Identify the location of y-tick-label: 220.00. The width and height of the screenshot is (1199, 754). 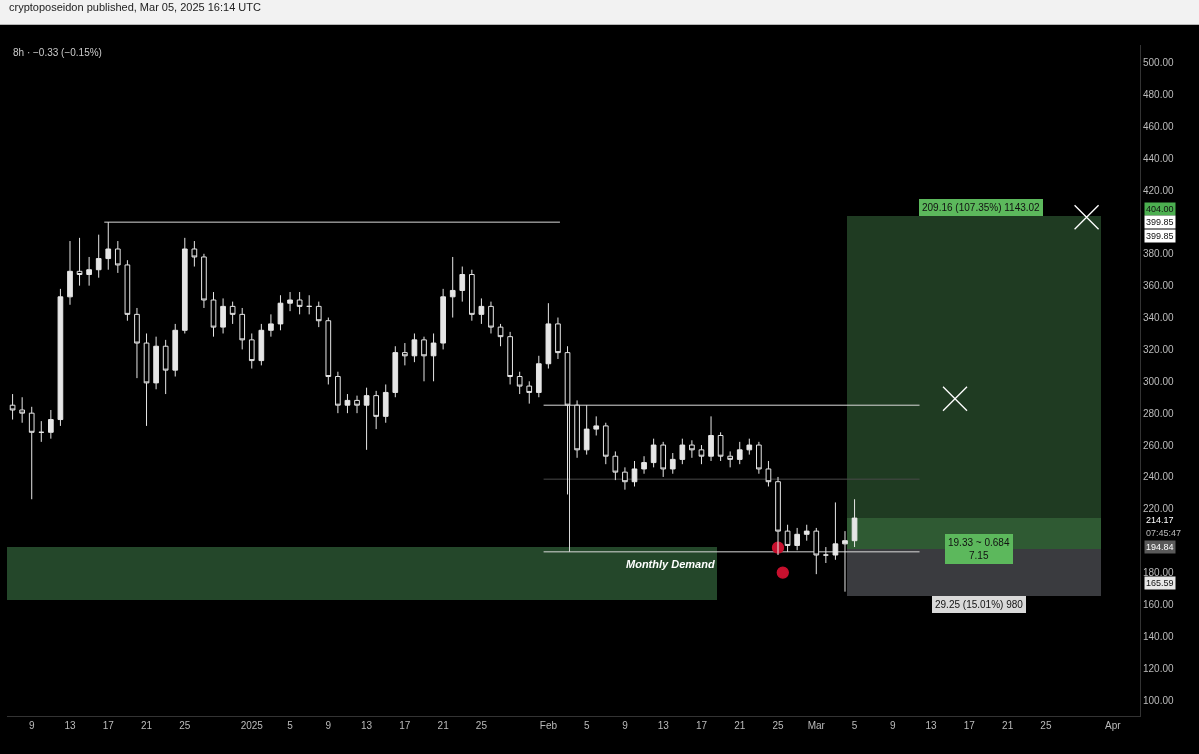
(1159, 509).